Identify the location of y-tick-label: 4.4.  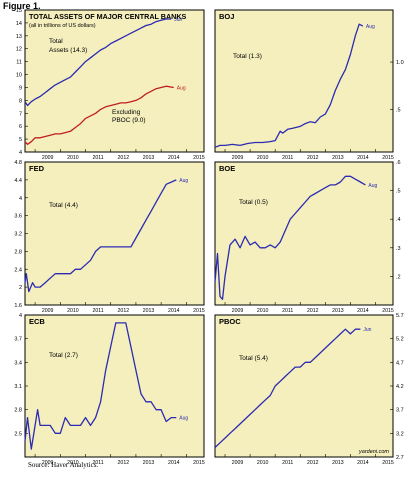
(18, 181).